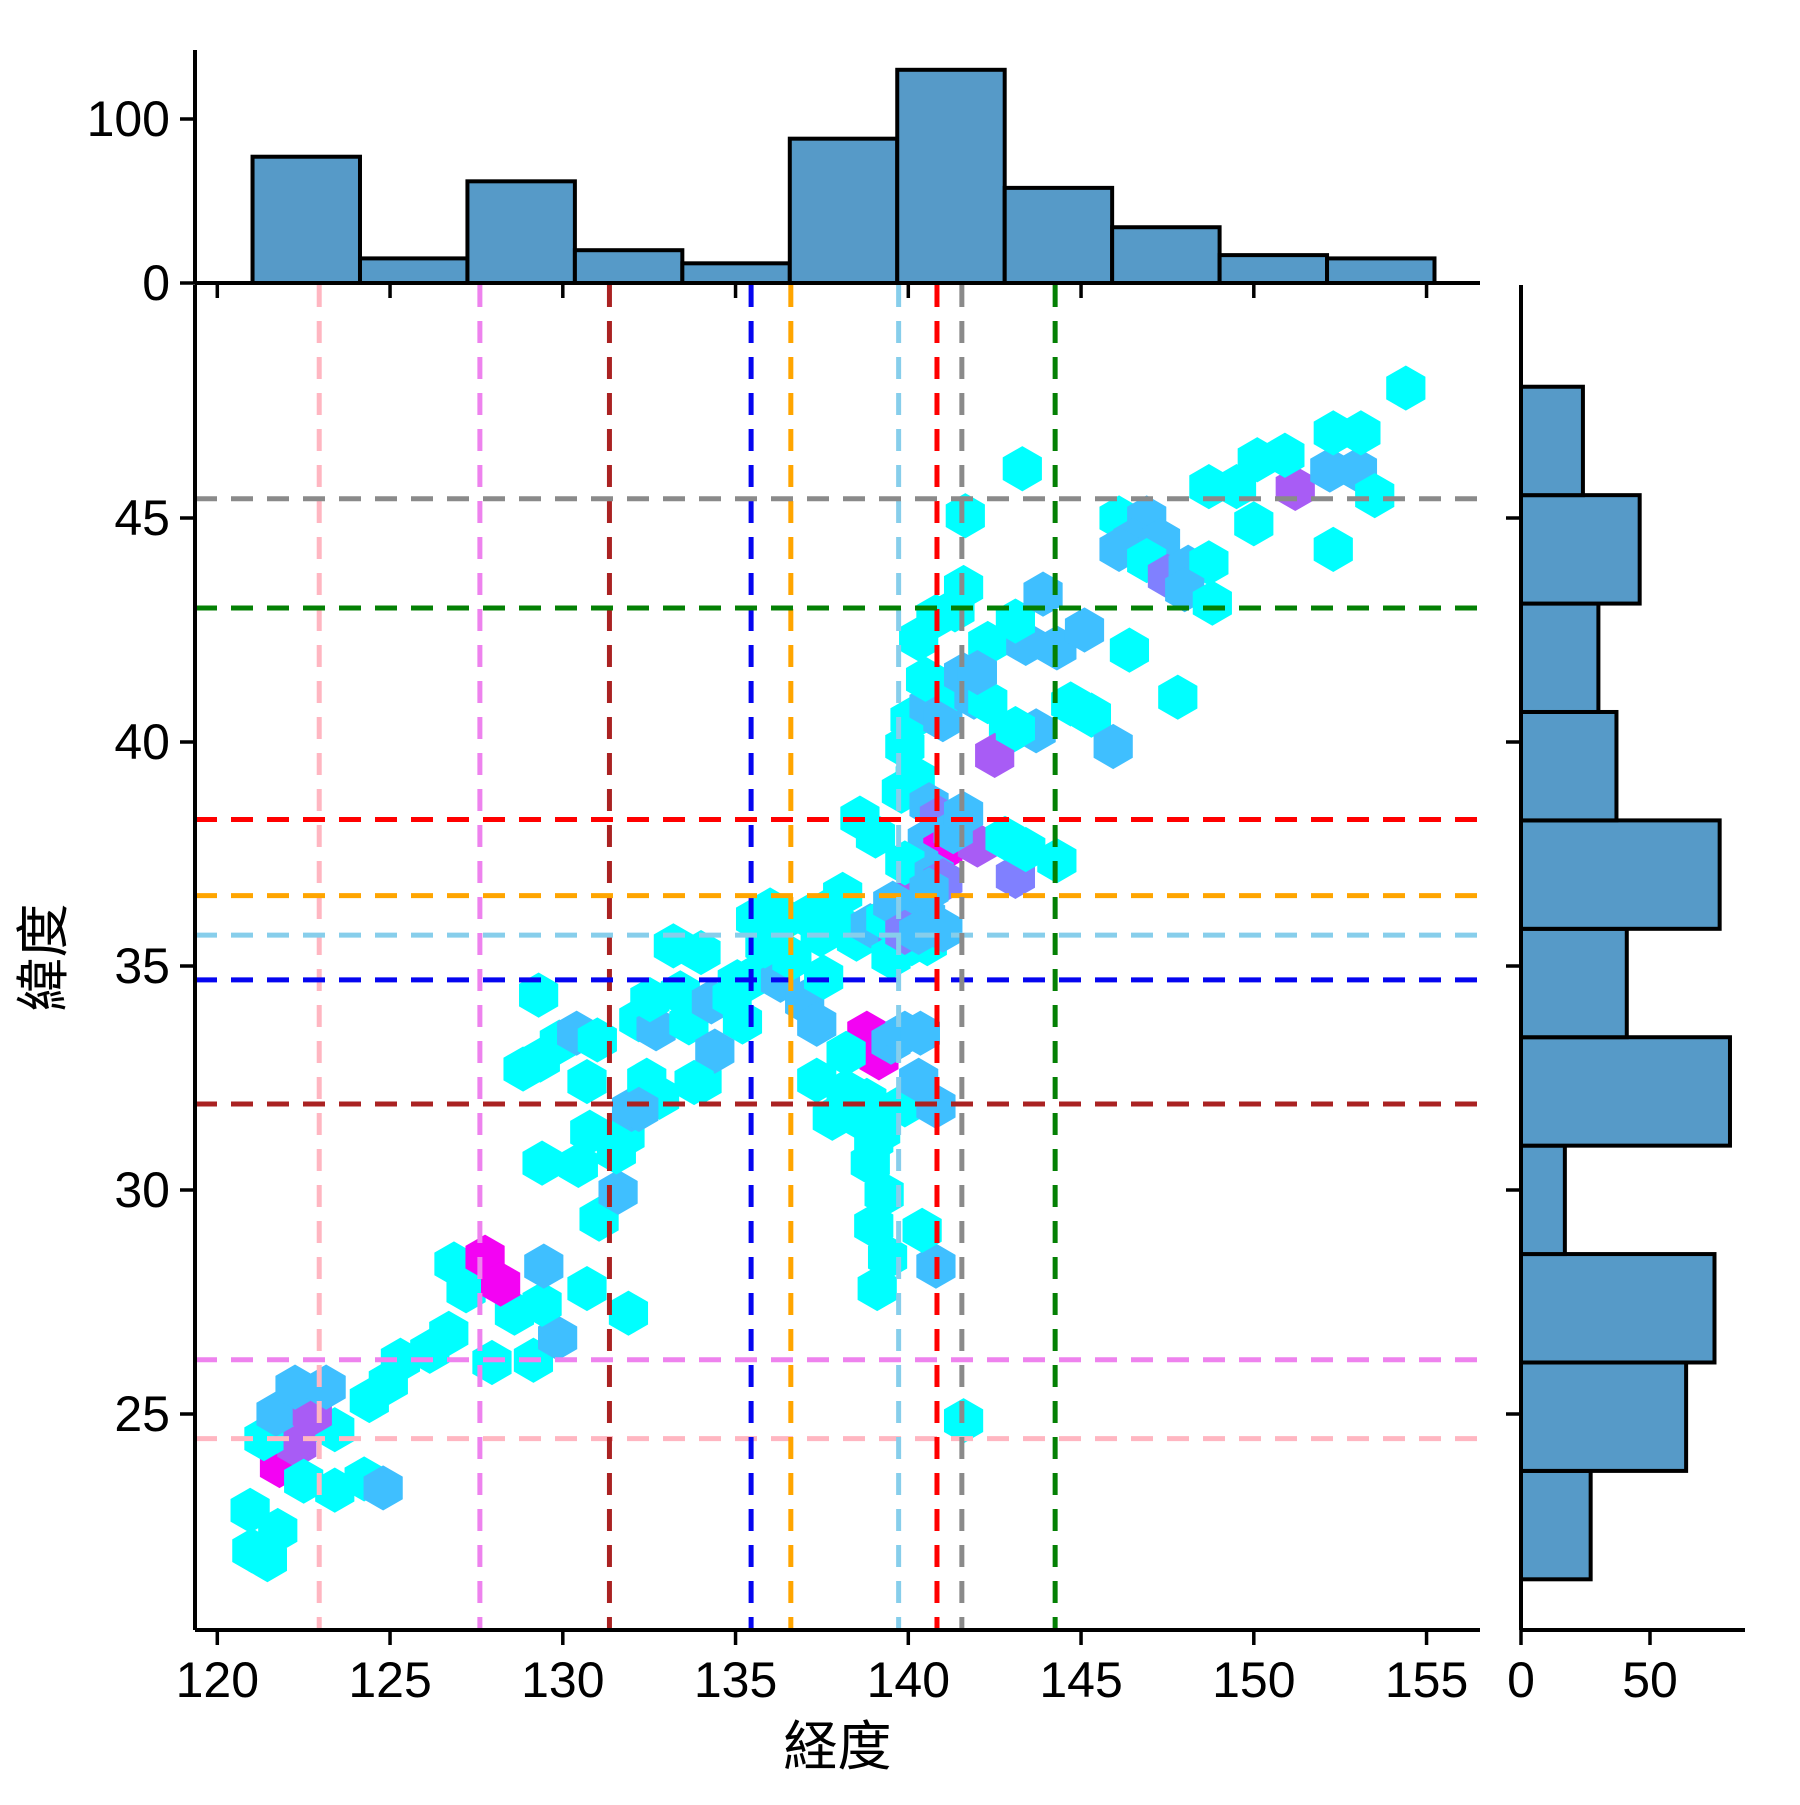  I want to click on main-xtick-label: 125, so click(389, 1680).